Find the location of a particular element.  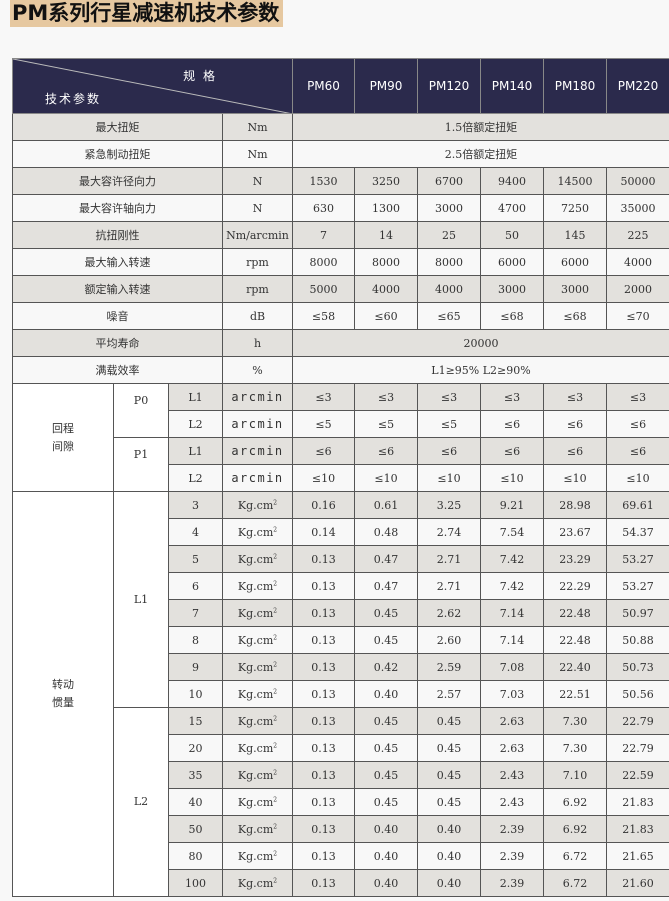

page-title: PM系列行星减速机技术参数 is located at coordinates (147, 13).